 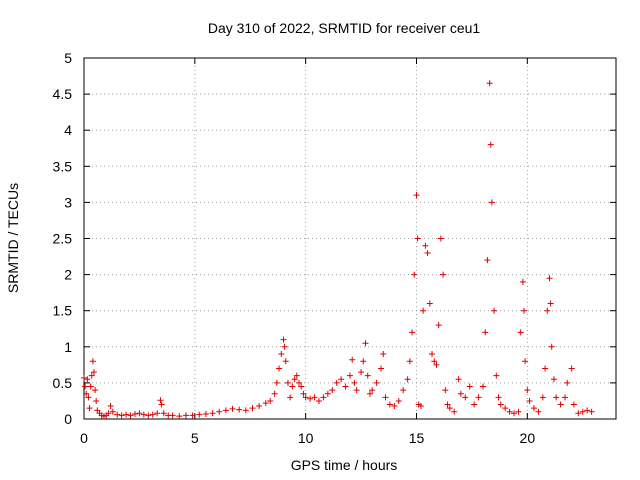 I want to click on y-tick-label: 0.5, so click(x=63, y=383).